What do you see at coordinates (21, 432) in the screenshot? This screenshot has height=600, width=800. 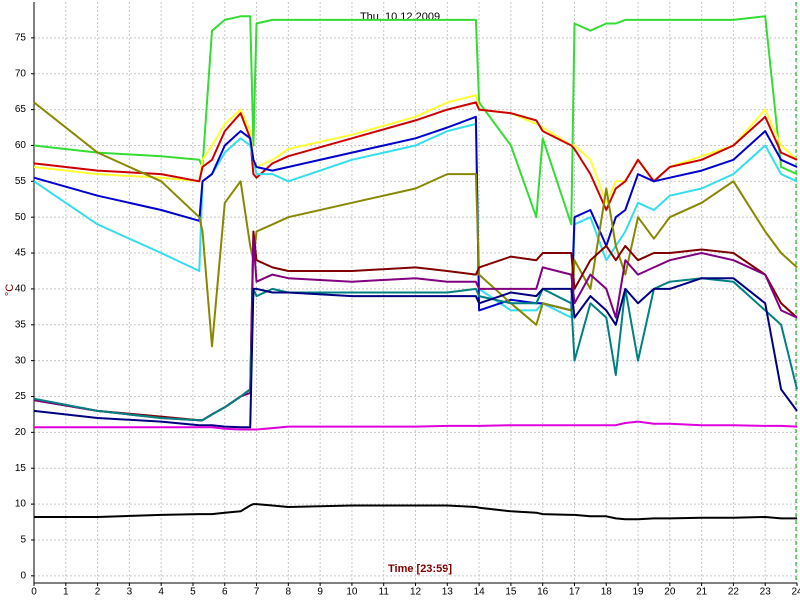 I see `y-tick-label: 20` at bounding box center [21, 432].